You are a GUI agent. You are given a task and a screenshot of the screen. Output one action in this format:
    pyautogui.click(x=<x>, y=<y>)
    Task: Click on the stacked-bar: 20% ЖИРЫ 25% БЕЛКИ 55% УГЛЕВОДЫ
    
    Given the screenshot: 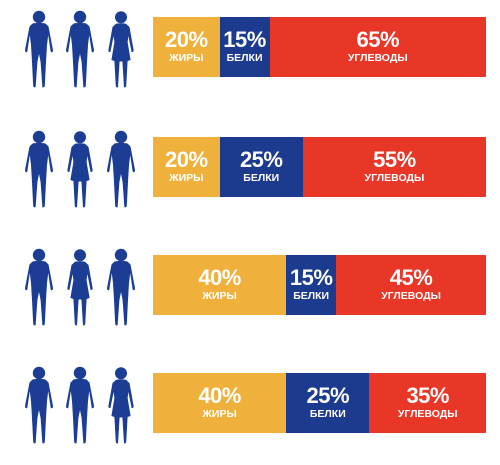 What is the action you would take?
    pyautogui.click(x=319, y=167)
    